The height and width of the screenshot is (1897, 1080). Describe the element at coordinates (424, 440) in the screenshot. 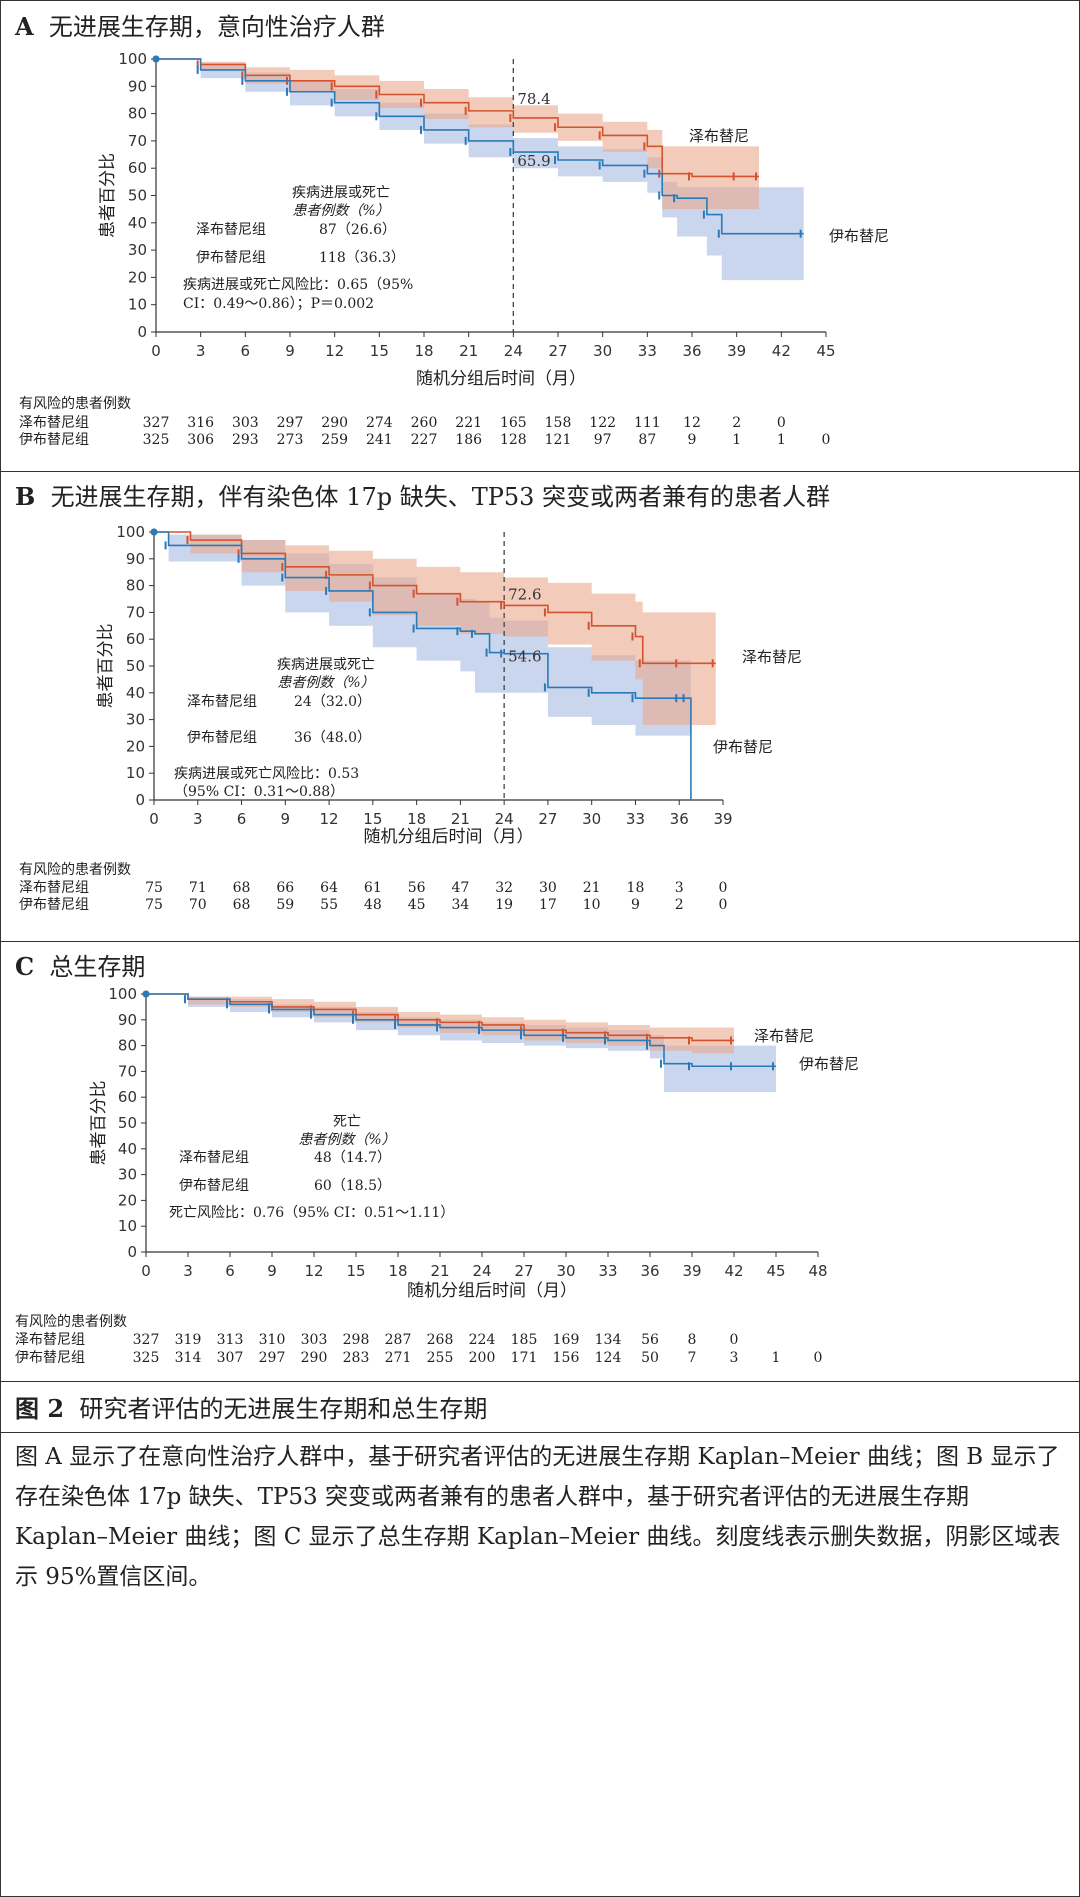

I see `risk-cell: 227` at that location.